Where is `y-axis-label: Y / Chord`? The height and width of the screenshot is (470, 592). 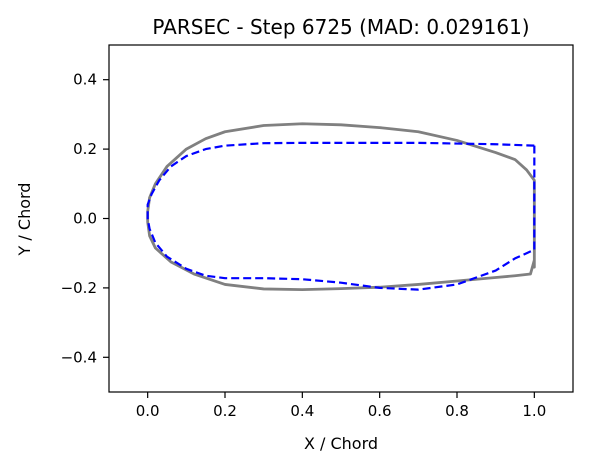
y-axis-label: Y / Chord is located at coordinates (24, 220).